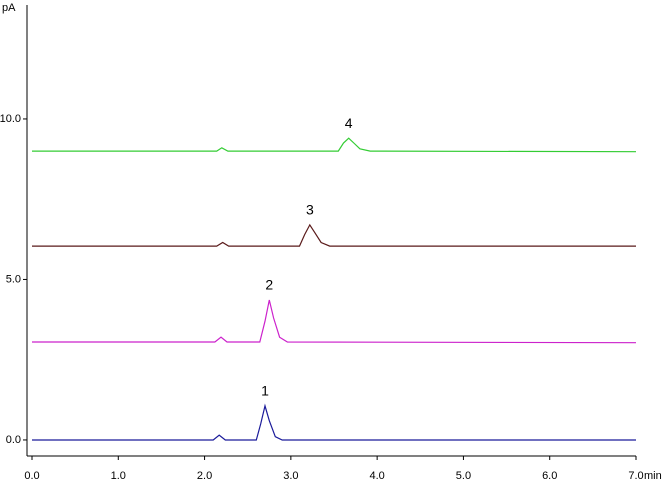 The width and height of the screenshot is (669, 483). Describe the element at coordinates (13, 279) in the screenshot. I see `y-tick-label: 5.0` at that location.